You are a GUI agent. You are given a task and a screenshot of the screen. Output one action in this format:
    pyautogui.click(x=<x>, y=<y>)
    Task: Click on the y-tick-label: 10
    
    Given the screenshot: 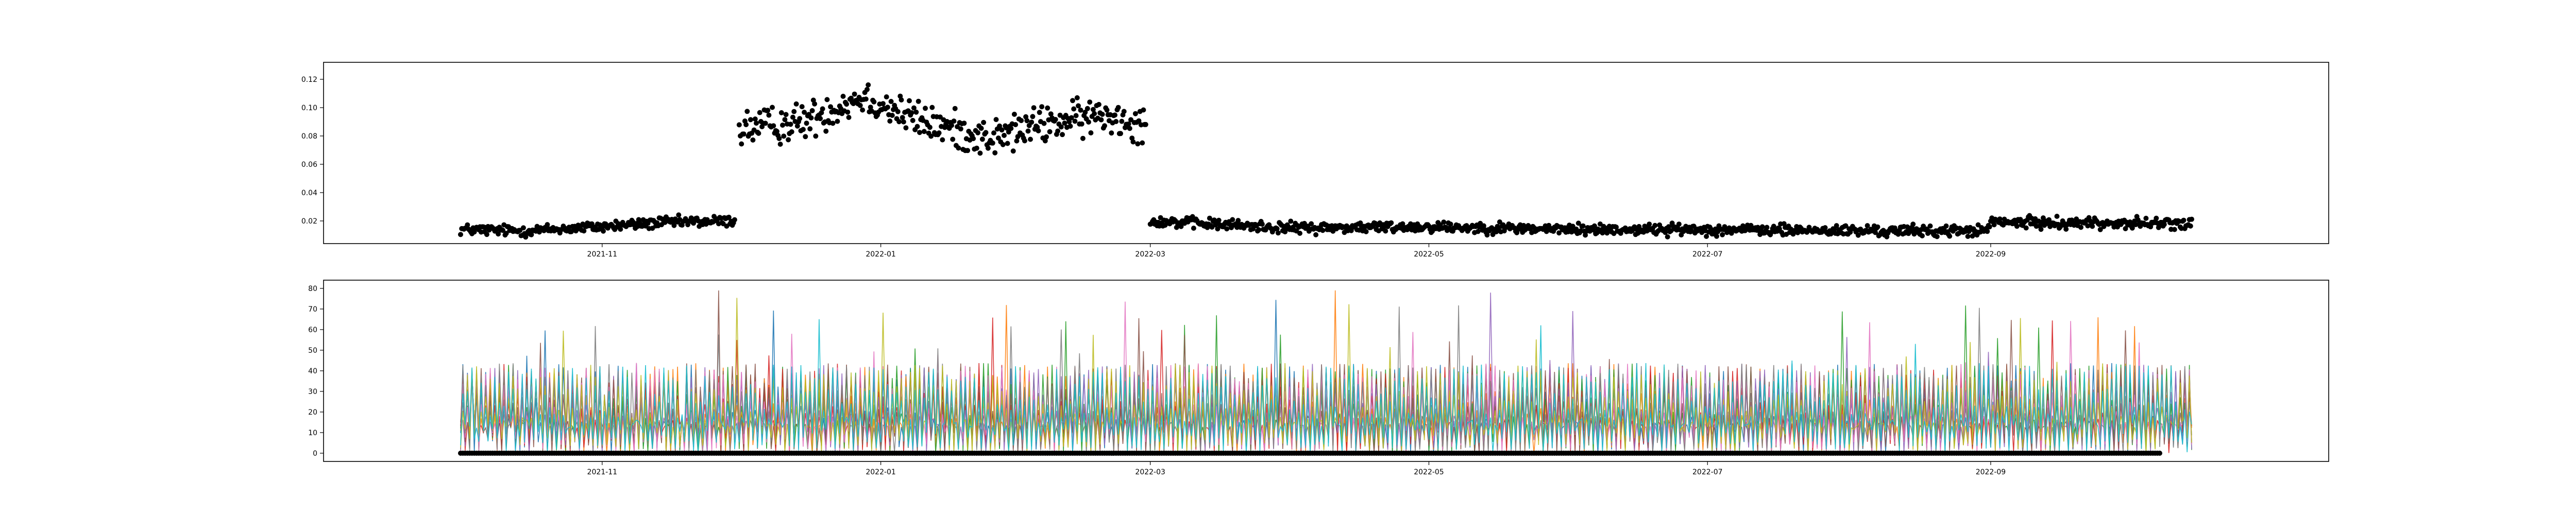 What is the action you would take?
    pyautogui.click(x=312, y=433)
    